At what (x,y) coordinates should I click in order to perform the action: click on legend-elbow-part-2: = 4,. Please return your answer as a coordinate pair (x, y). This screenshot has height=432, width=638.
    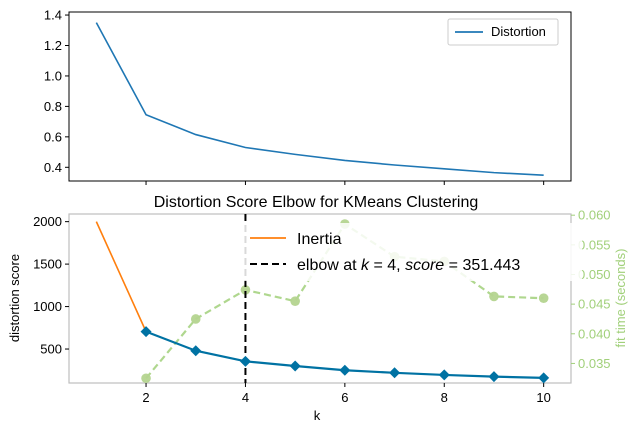
    Looking at the image, I should click on (387, 265).